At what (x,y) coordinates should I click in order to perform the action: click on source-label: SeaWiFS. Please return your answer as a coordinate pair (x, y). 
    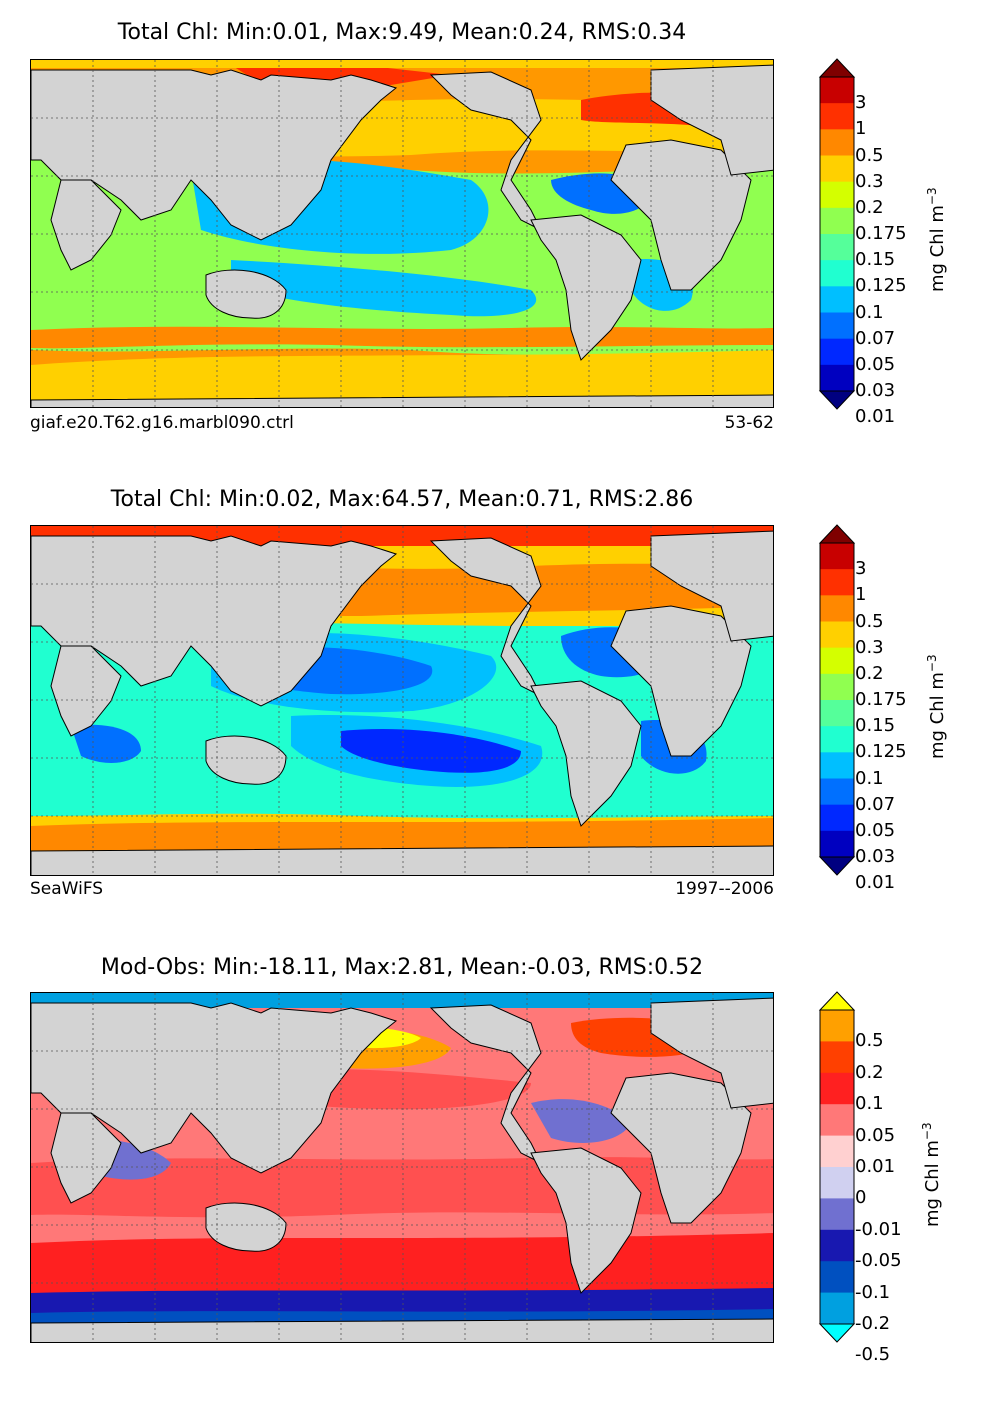
    Looking at the image, I should click on (67, 889).